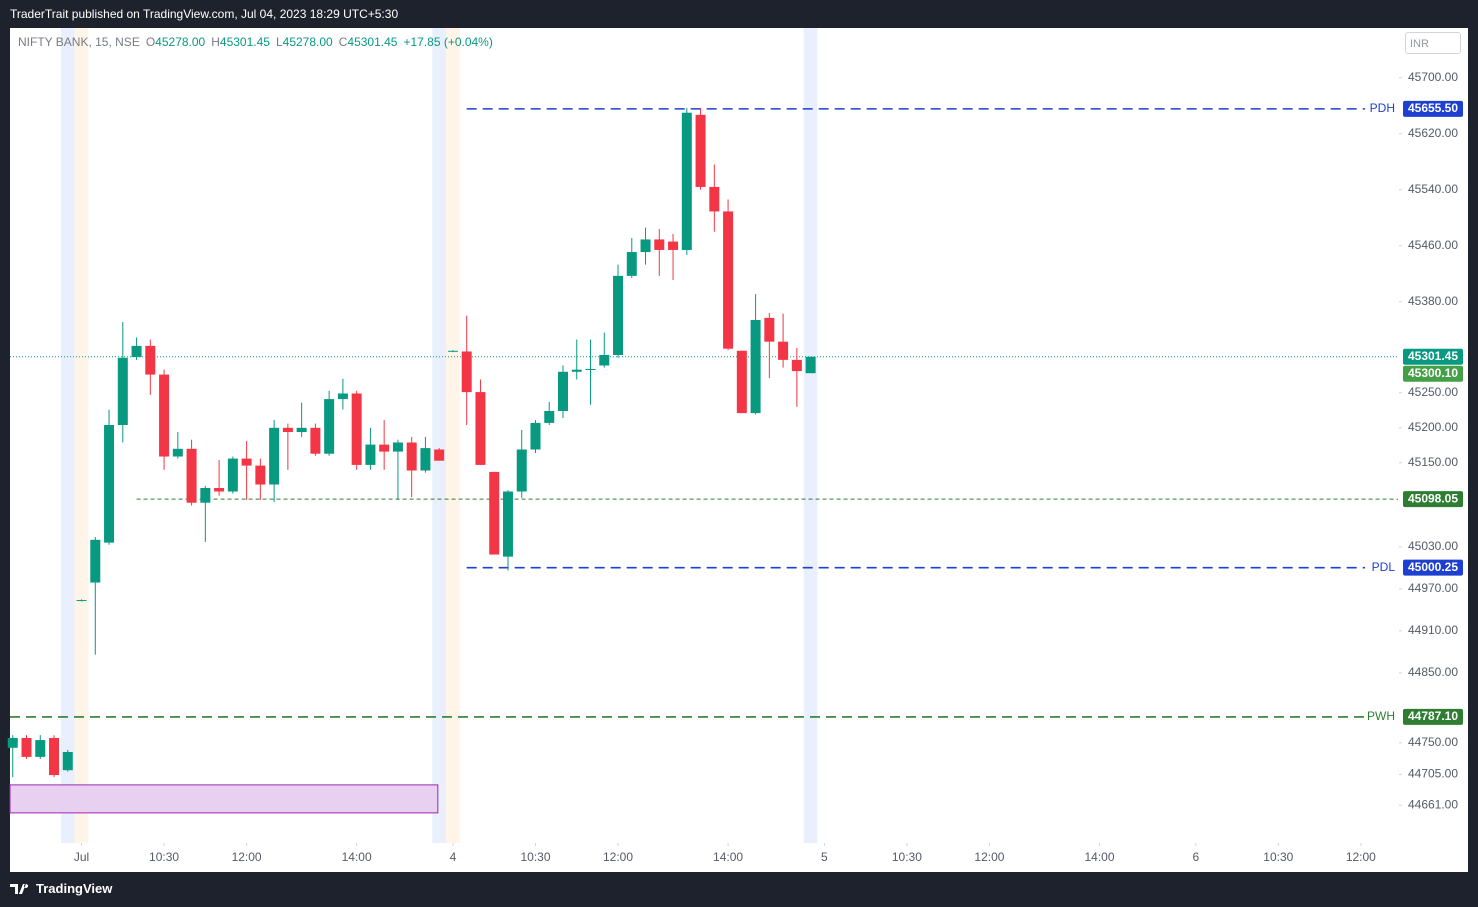  What do you see at coordinates (1382, 108) in the screenshot?
I see `level-name: PDH` at bounding box center [1382, 108].